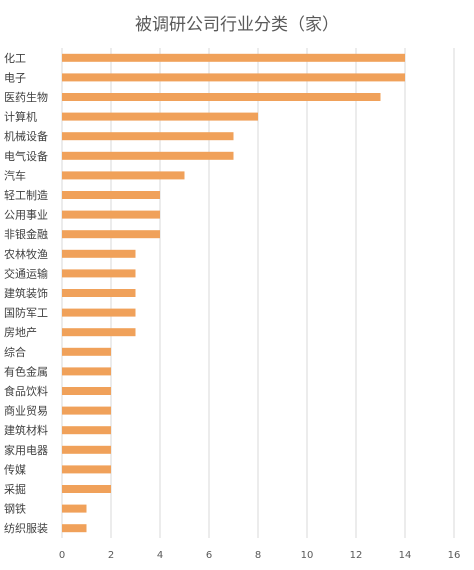  I want to click on category-label: 计算机, so click(20, 117).